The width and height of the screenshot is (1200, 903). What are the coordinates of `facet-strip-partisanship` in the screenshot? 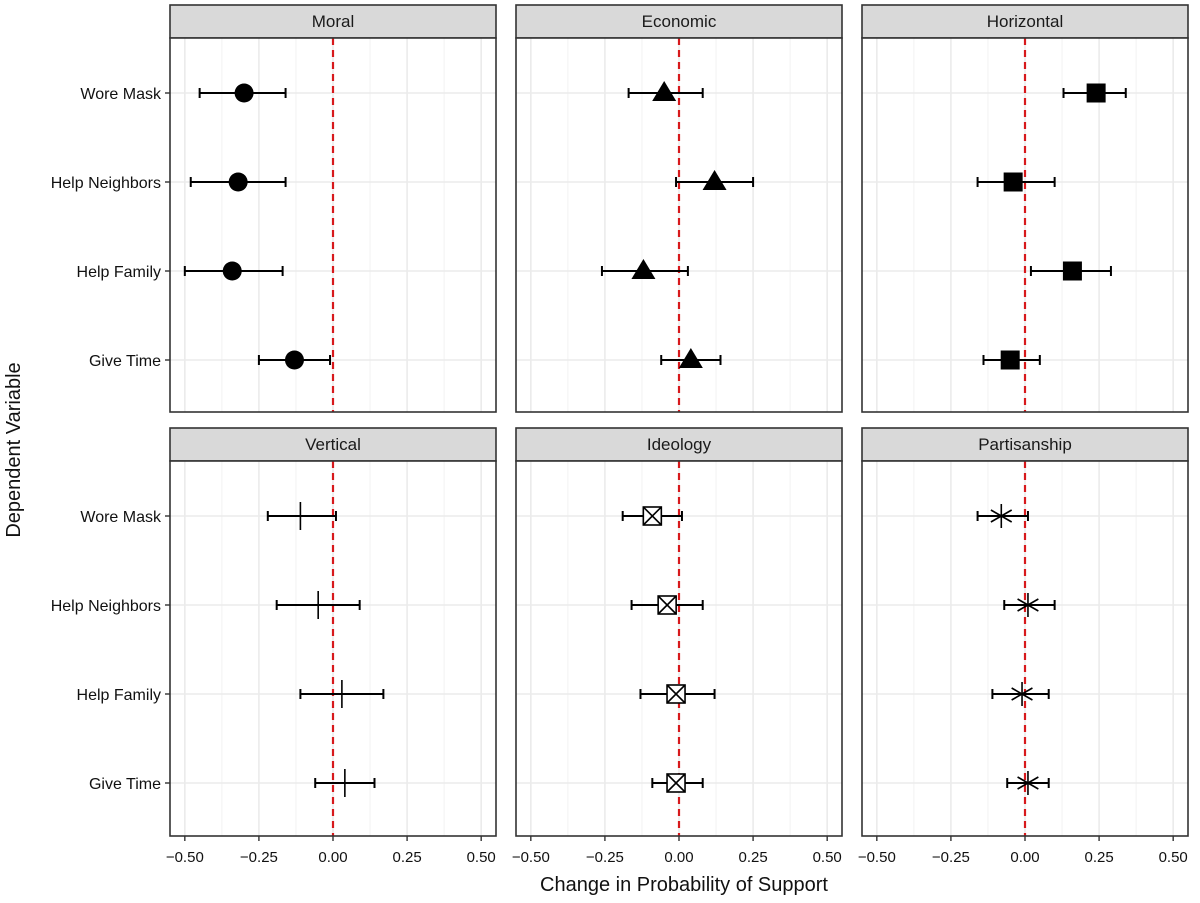 It's located at (1025, 444).